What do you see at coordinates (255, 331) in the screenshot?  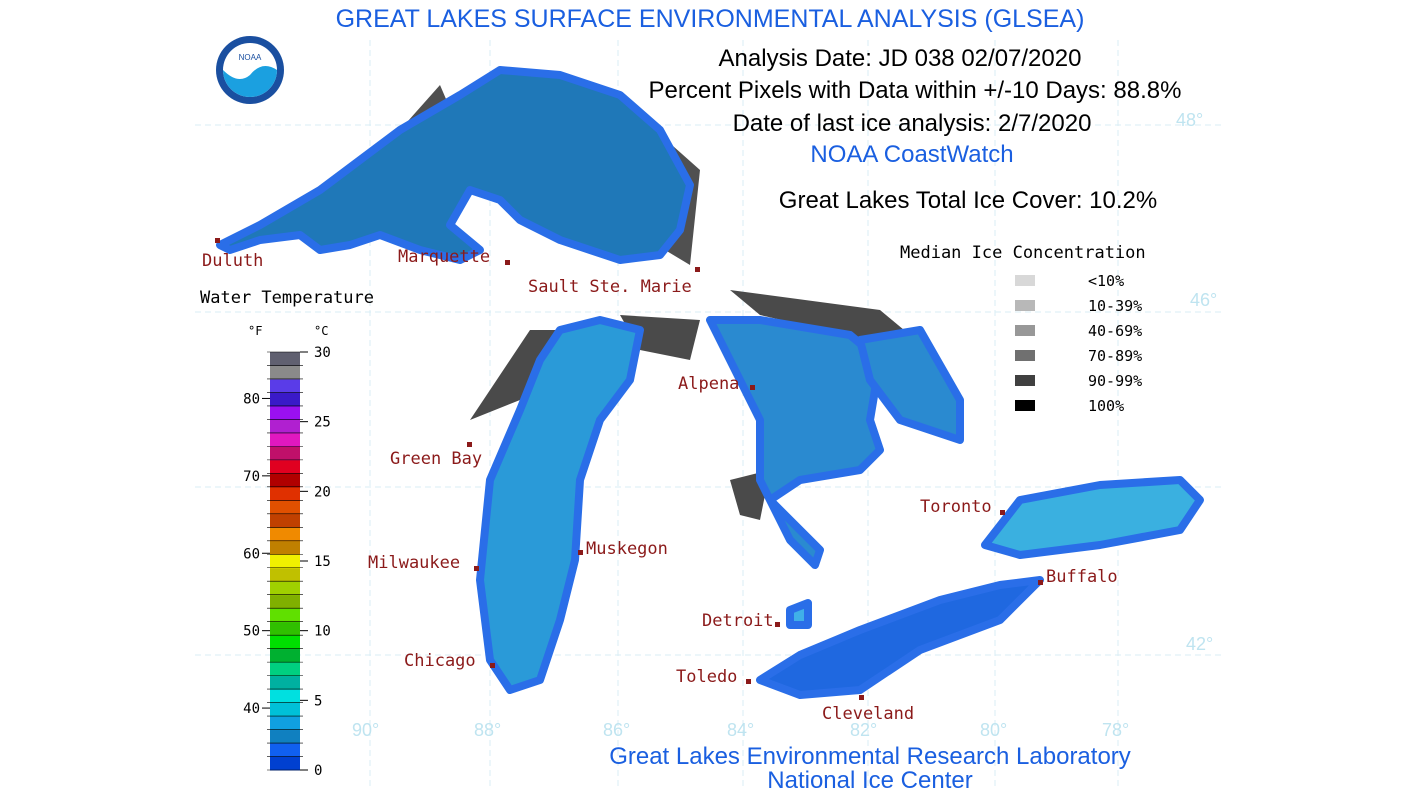 I see `unit-f: °F` at bounding box center [255, 331].